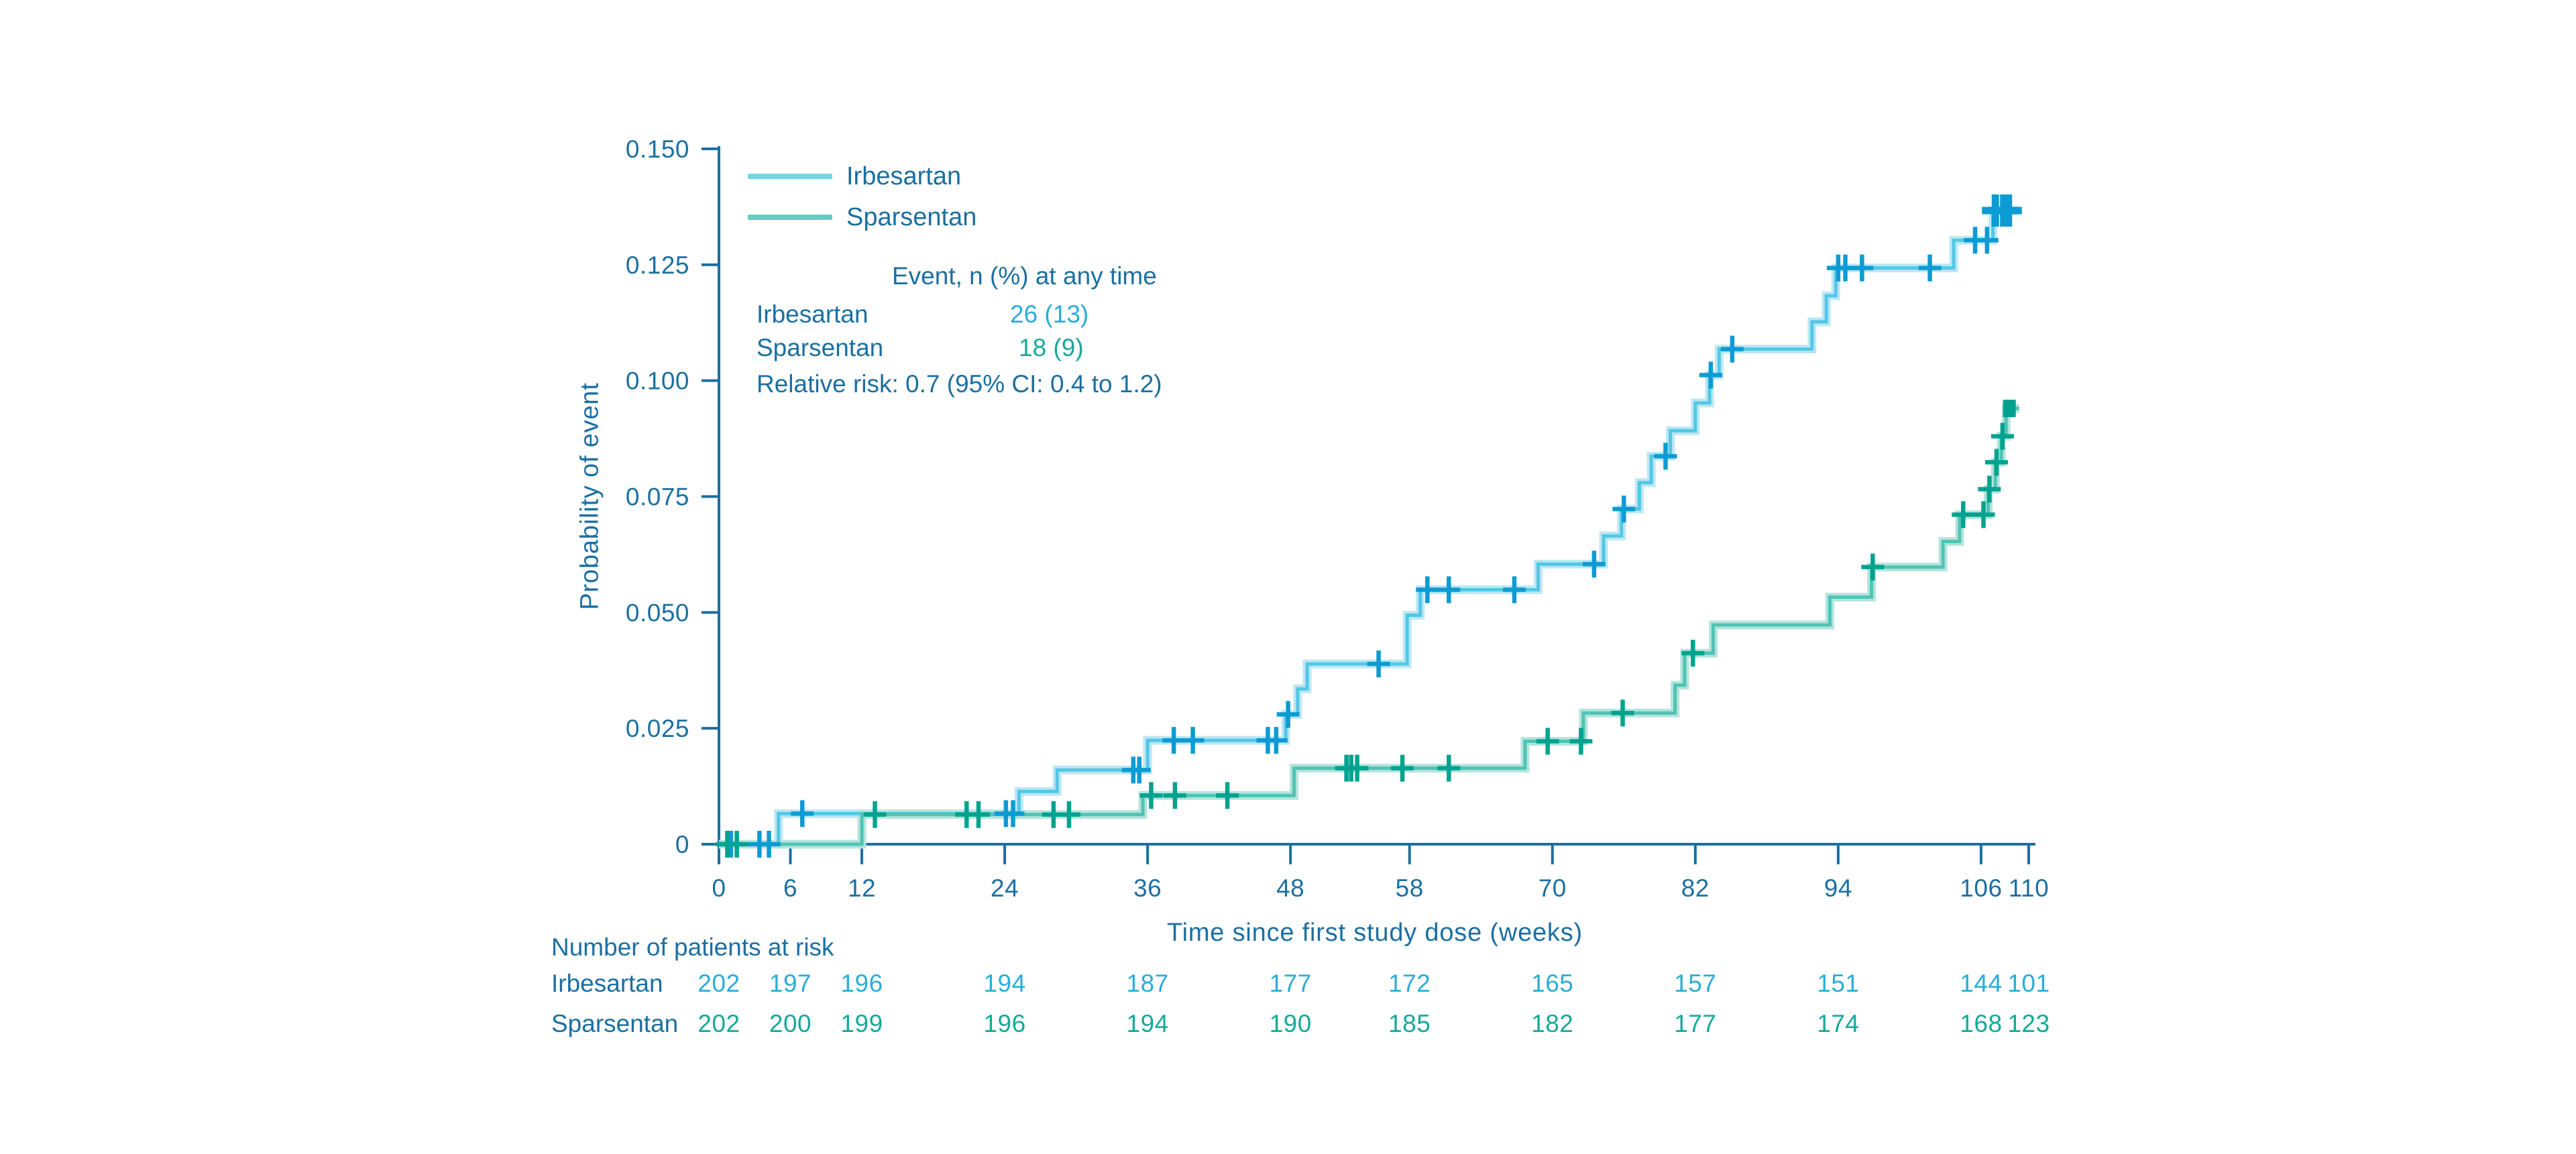  What do you see at coordinates (861, 1023) in the screenshot?
I see `risk-value-sparsentan-w12: 199` at bounding box center [861, 1023].